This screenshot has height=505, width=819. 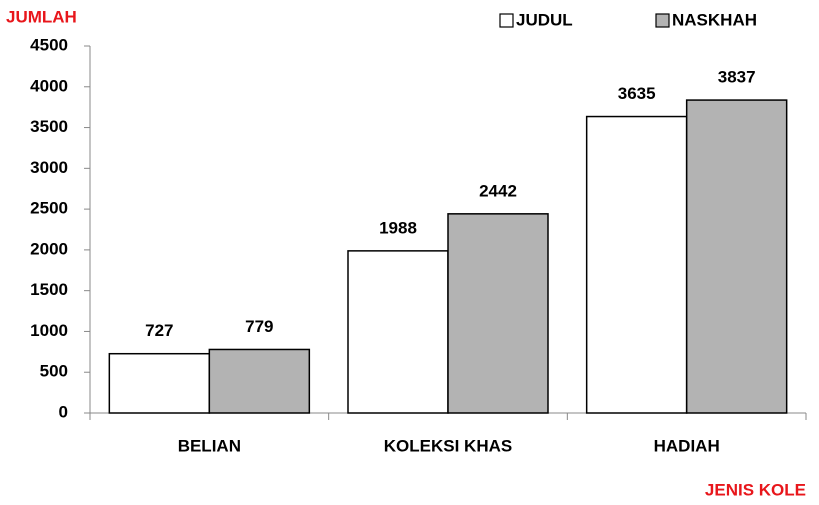 What do you see at coordinates (49, 85) in the screenshot?
I see `y-tick-label: 4000` at bounding box center [49, 85].